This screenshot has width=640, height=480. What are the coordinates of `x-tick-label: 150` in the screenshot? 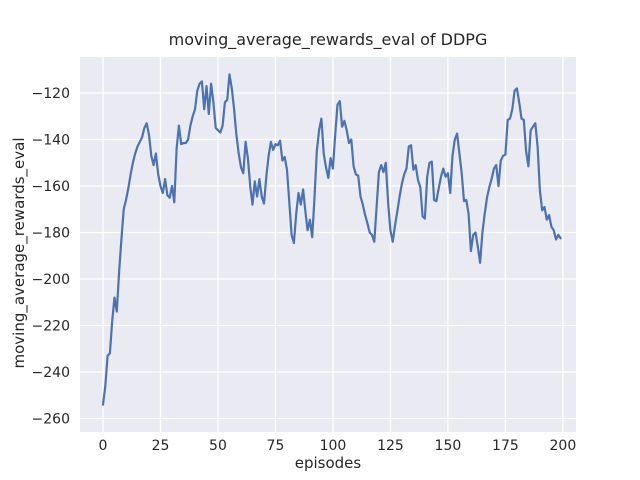 It's located at (448, 446).